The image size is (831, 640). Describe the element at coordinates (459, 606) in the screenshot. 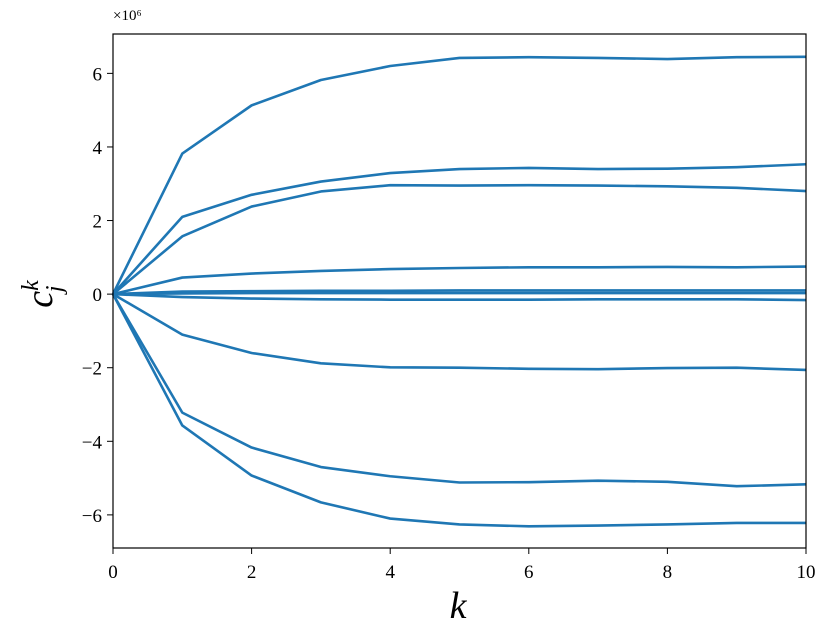

I see `x-axis-label: k` at that location.